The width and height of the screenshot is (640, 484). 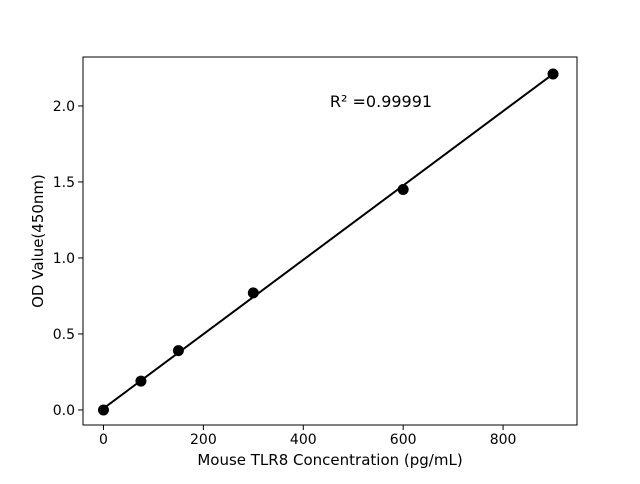 What do you see at coordinates (503, 440) in the screenshot?
I see `x-tick-label: 800` at bounding box center [503, 440].